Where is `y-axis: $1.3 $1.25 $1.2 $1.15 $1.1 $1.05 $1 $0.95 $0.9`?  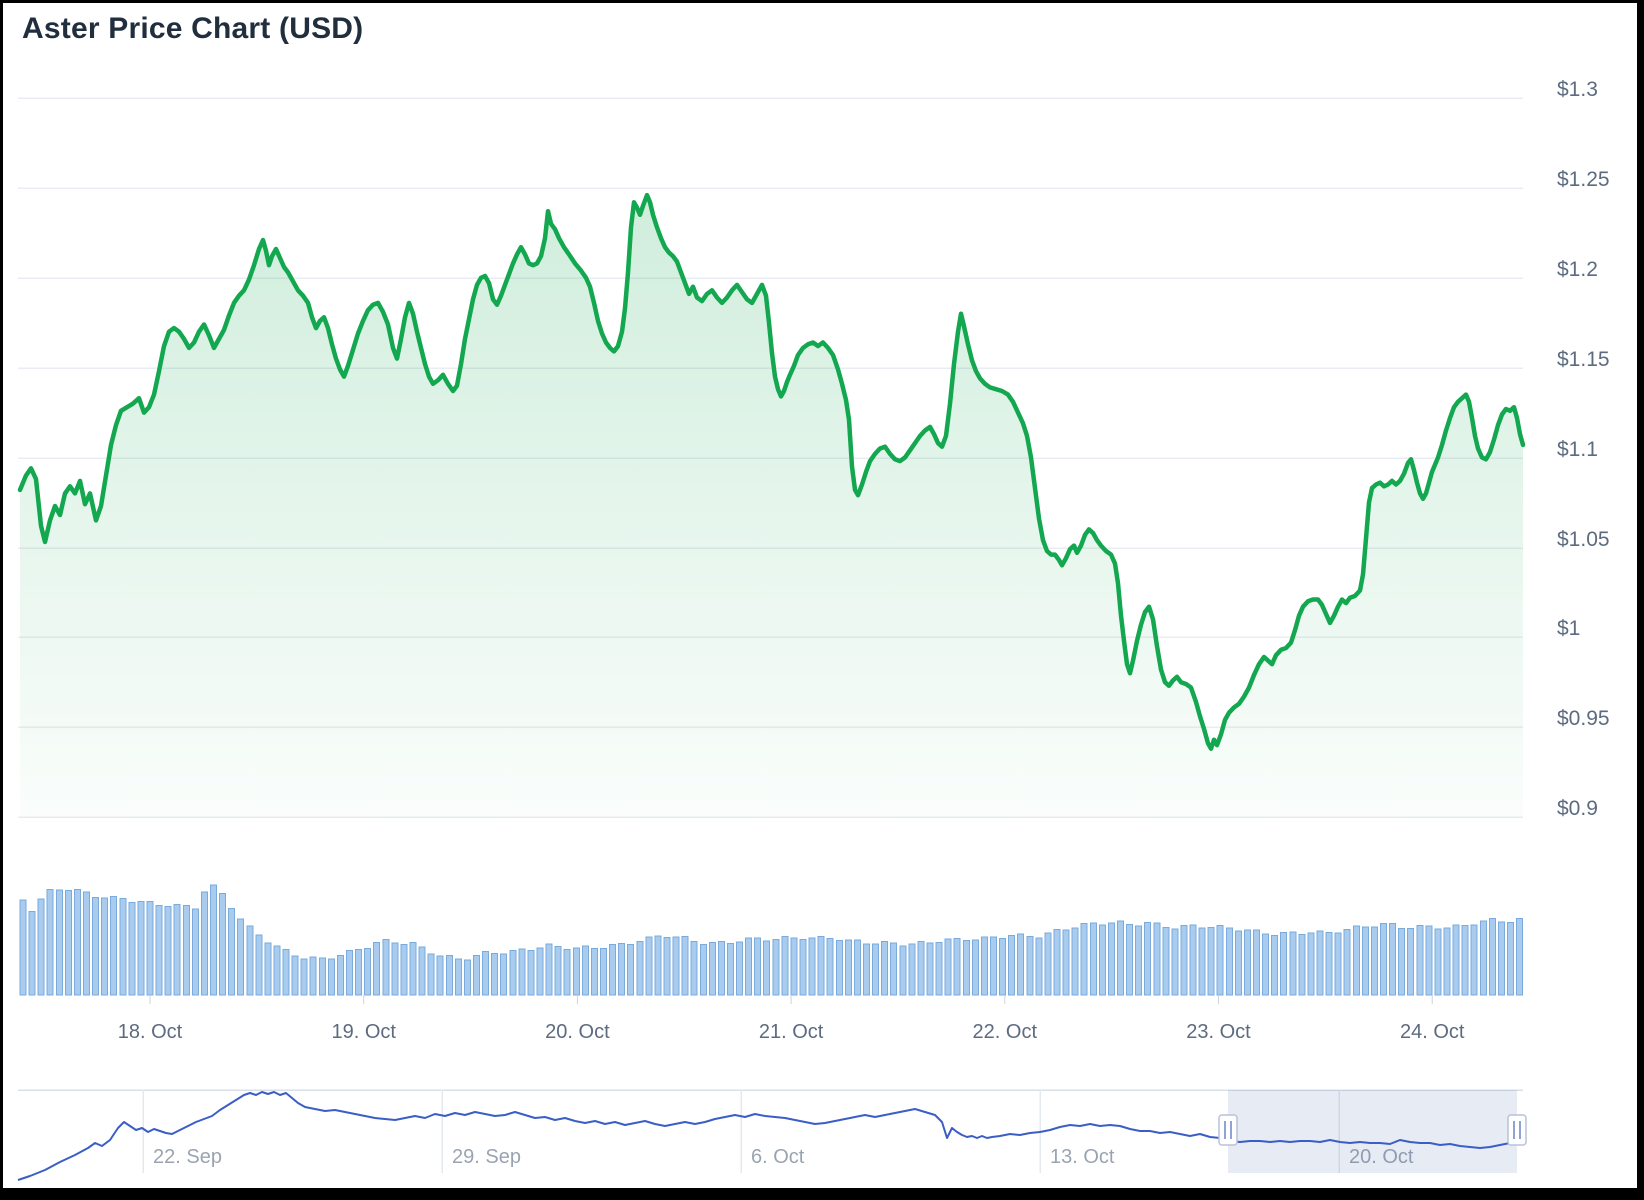
y-axis: $1.3 $1.25 $1.2 $1.15 $1.1 $1.05 $1 $0.95 $0.9 is located at coordinates (1583, 449).